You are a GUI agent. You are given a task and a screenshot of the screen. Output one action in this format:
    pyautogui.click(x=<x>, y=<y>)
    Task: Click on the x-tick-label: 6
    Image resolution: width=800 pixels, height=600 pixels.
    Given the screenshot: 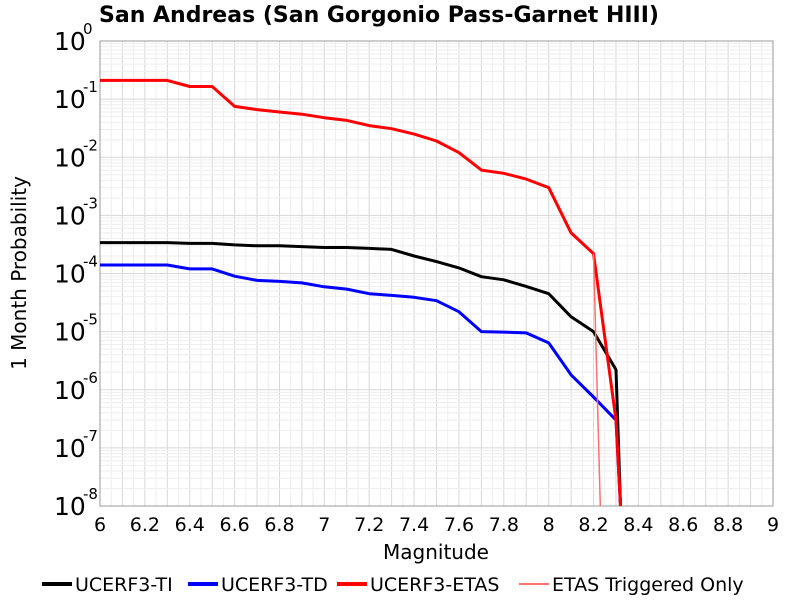 What is the action you would take?
    pyautogui.click(x=100, y=525)
    